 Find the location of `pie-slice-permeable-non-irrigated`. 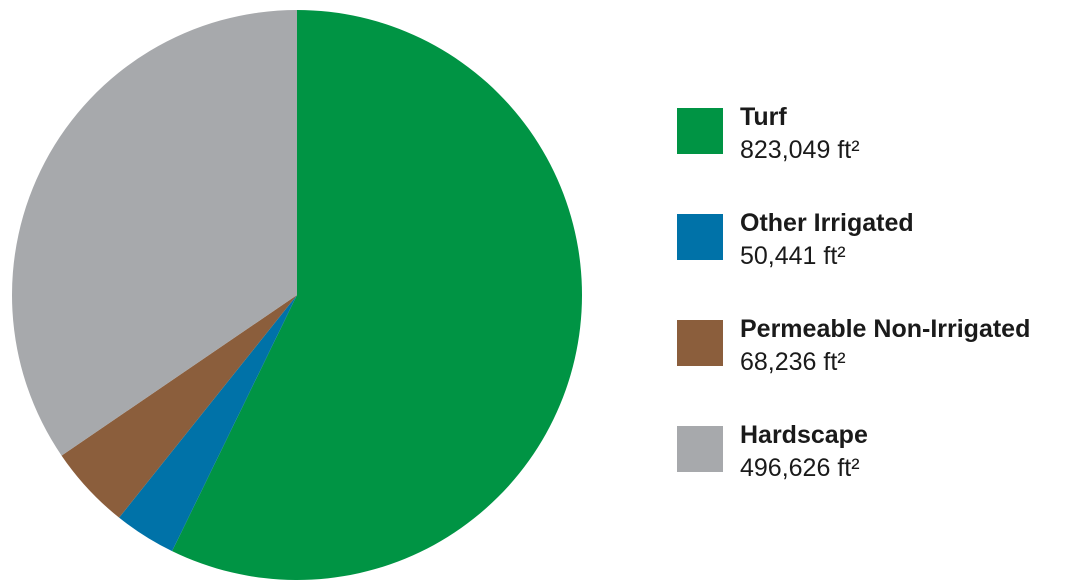

pie-slice-permeable-non-irrigated is located at coordinates (179, 406).